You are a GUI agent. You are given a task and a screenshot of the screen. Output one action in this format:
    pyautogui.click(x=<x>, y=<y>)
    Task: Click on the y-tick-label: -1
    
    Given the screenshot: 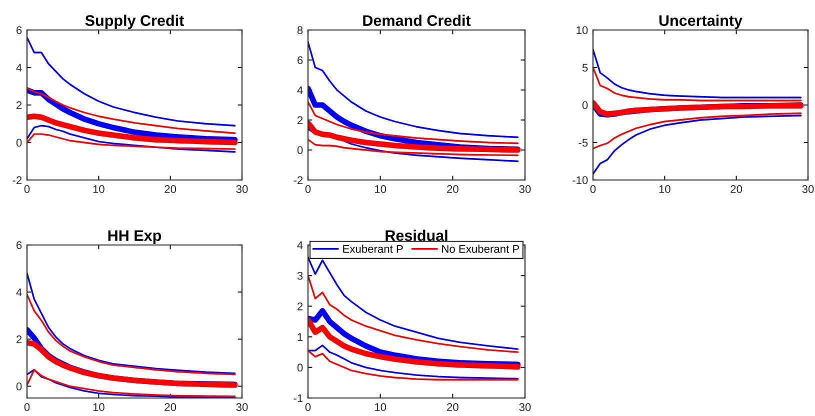 What is the action you would take?
    pyautogui.click(x=298, y=398)
    